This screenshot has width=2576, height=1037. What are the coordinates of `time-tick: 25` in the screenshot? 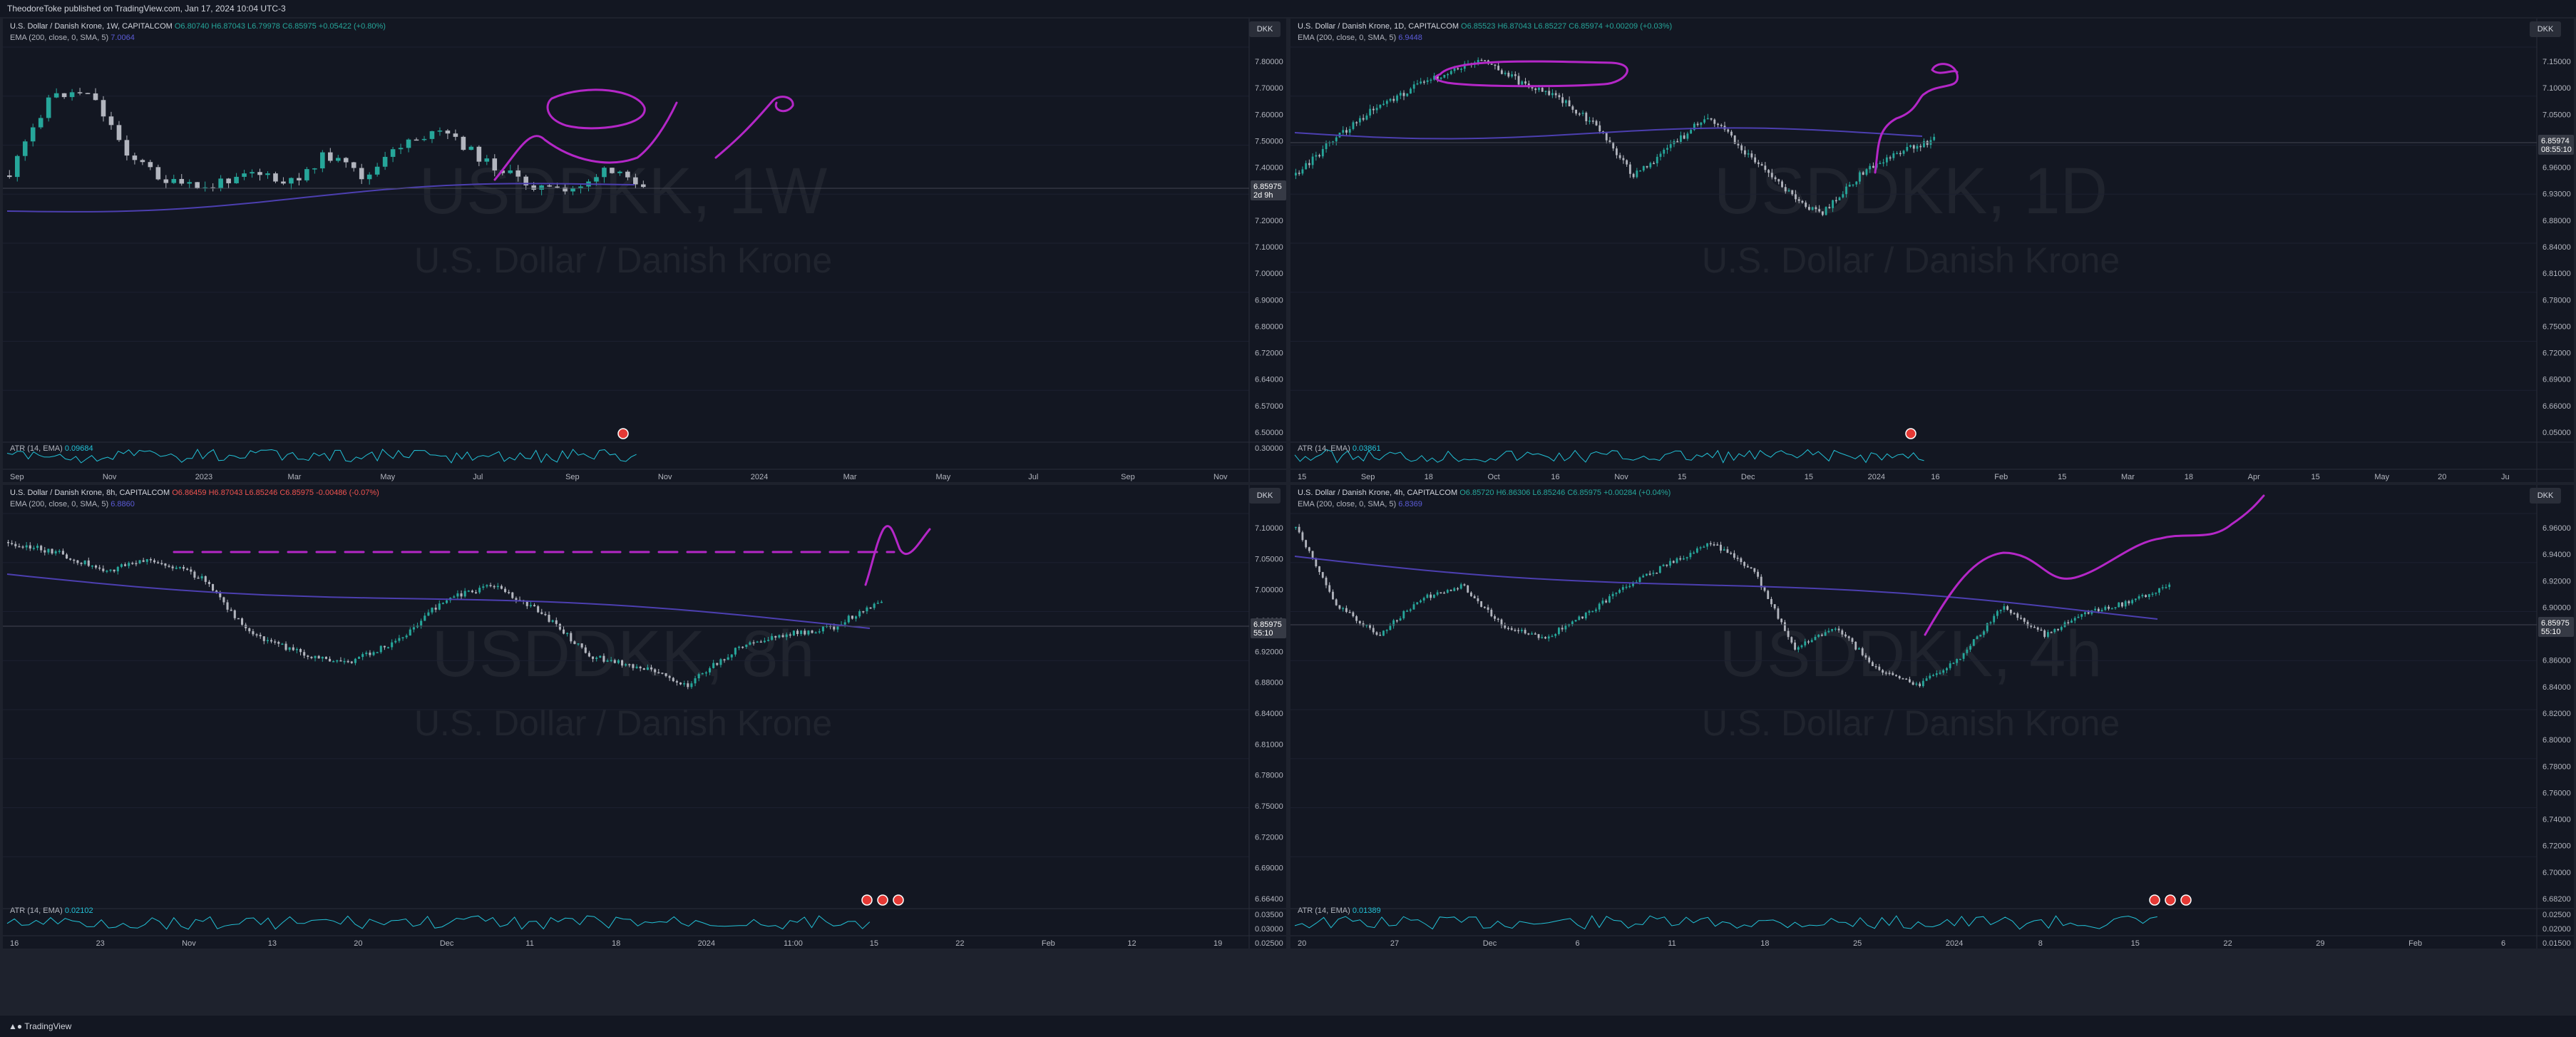 It's located at (1857, 943).